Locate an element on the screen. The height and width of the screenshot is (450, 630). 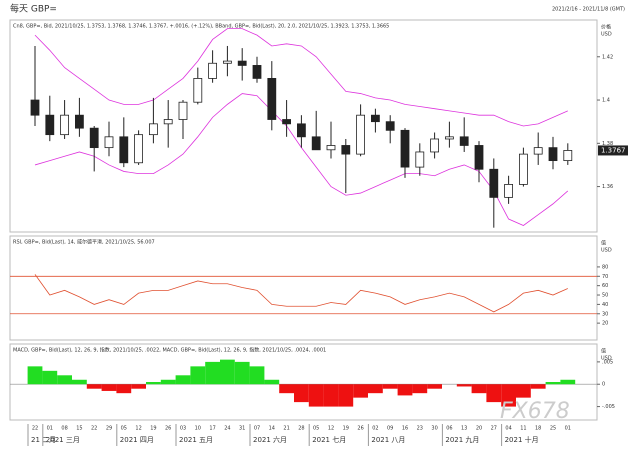
x-tick-label: 04 is located at coordinates (508, 429).